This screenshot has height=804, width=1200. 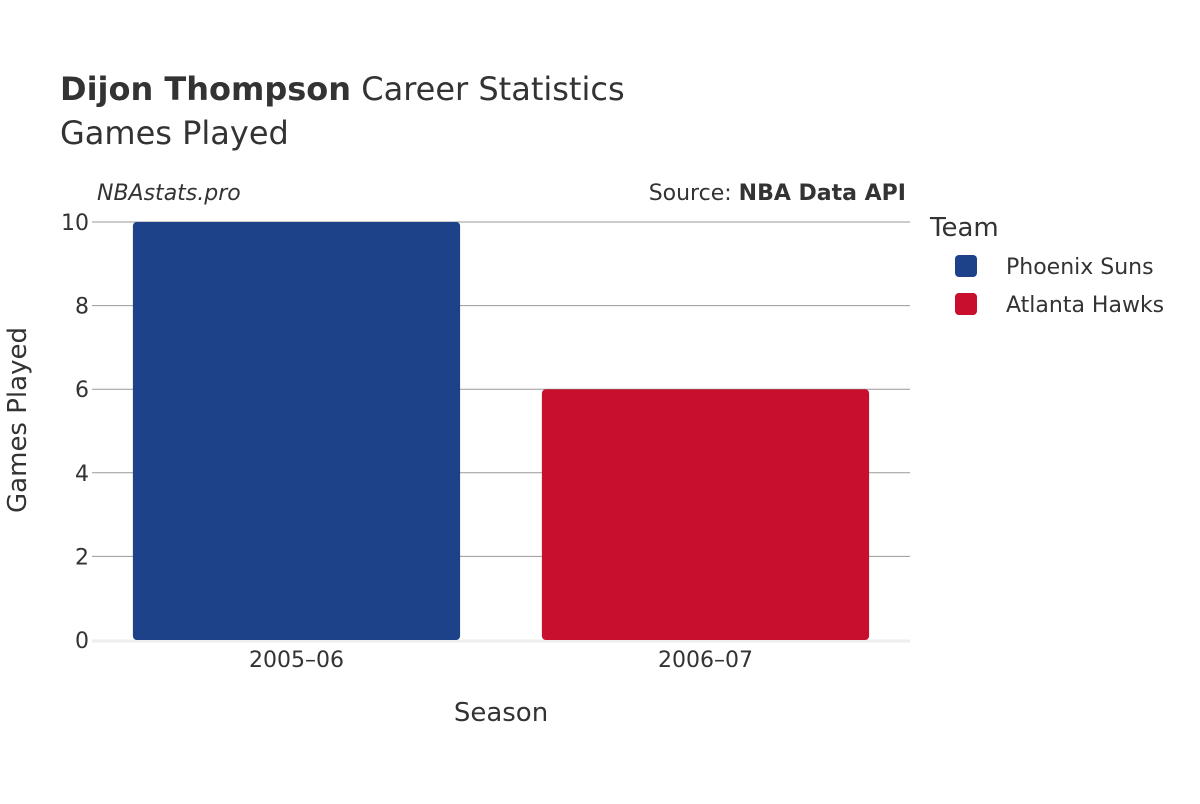 What do you see at coordinates (169, 193) in the screenshot?
I see `site-credit: NBAstats.pro` at bounding box center [169, 193].